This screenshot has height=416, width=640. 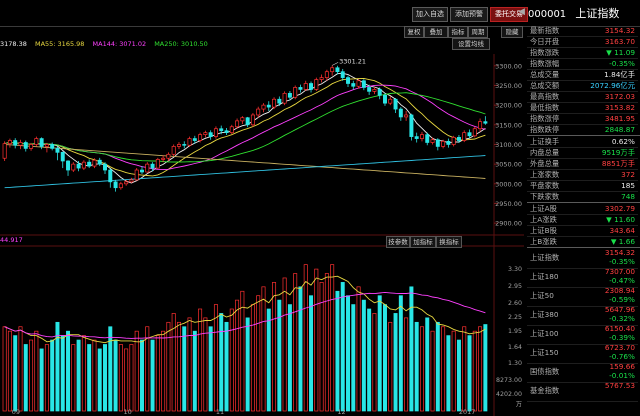 What do you see at coordinates (622, 375) in the screenshot?
I see `index-change: -0.01%` at bounding box center [622, 375].